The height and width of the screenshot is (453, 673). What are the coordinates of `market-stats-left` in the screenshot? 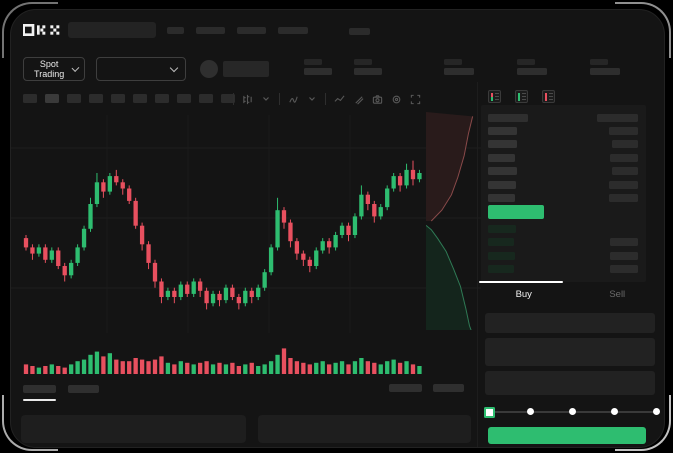 It's located at (343, 67).